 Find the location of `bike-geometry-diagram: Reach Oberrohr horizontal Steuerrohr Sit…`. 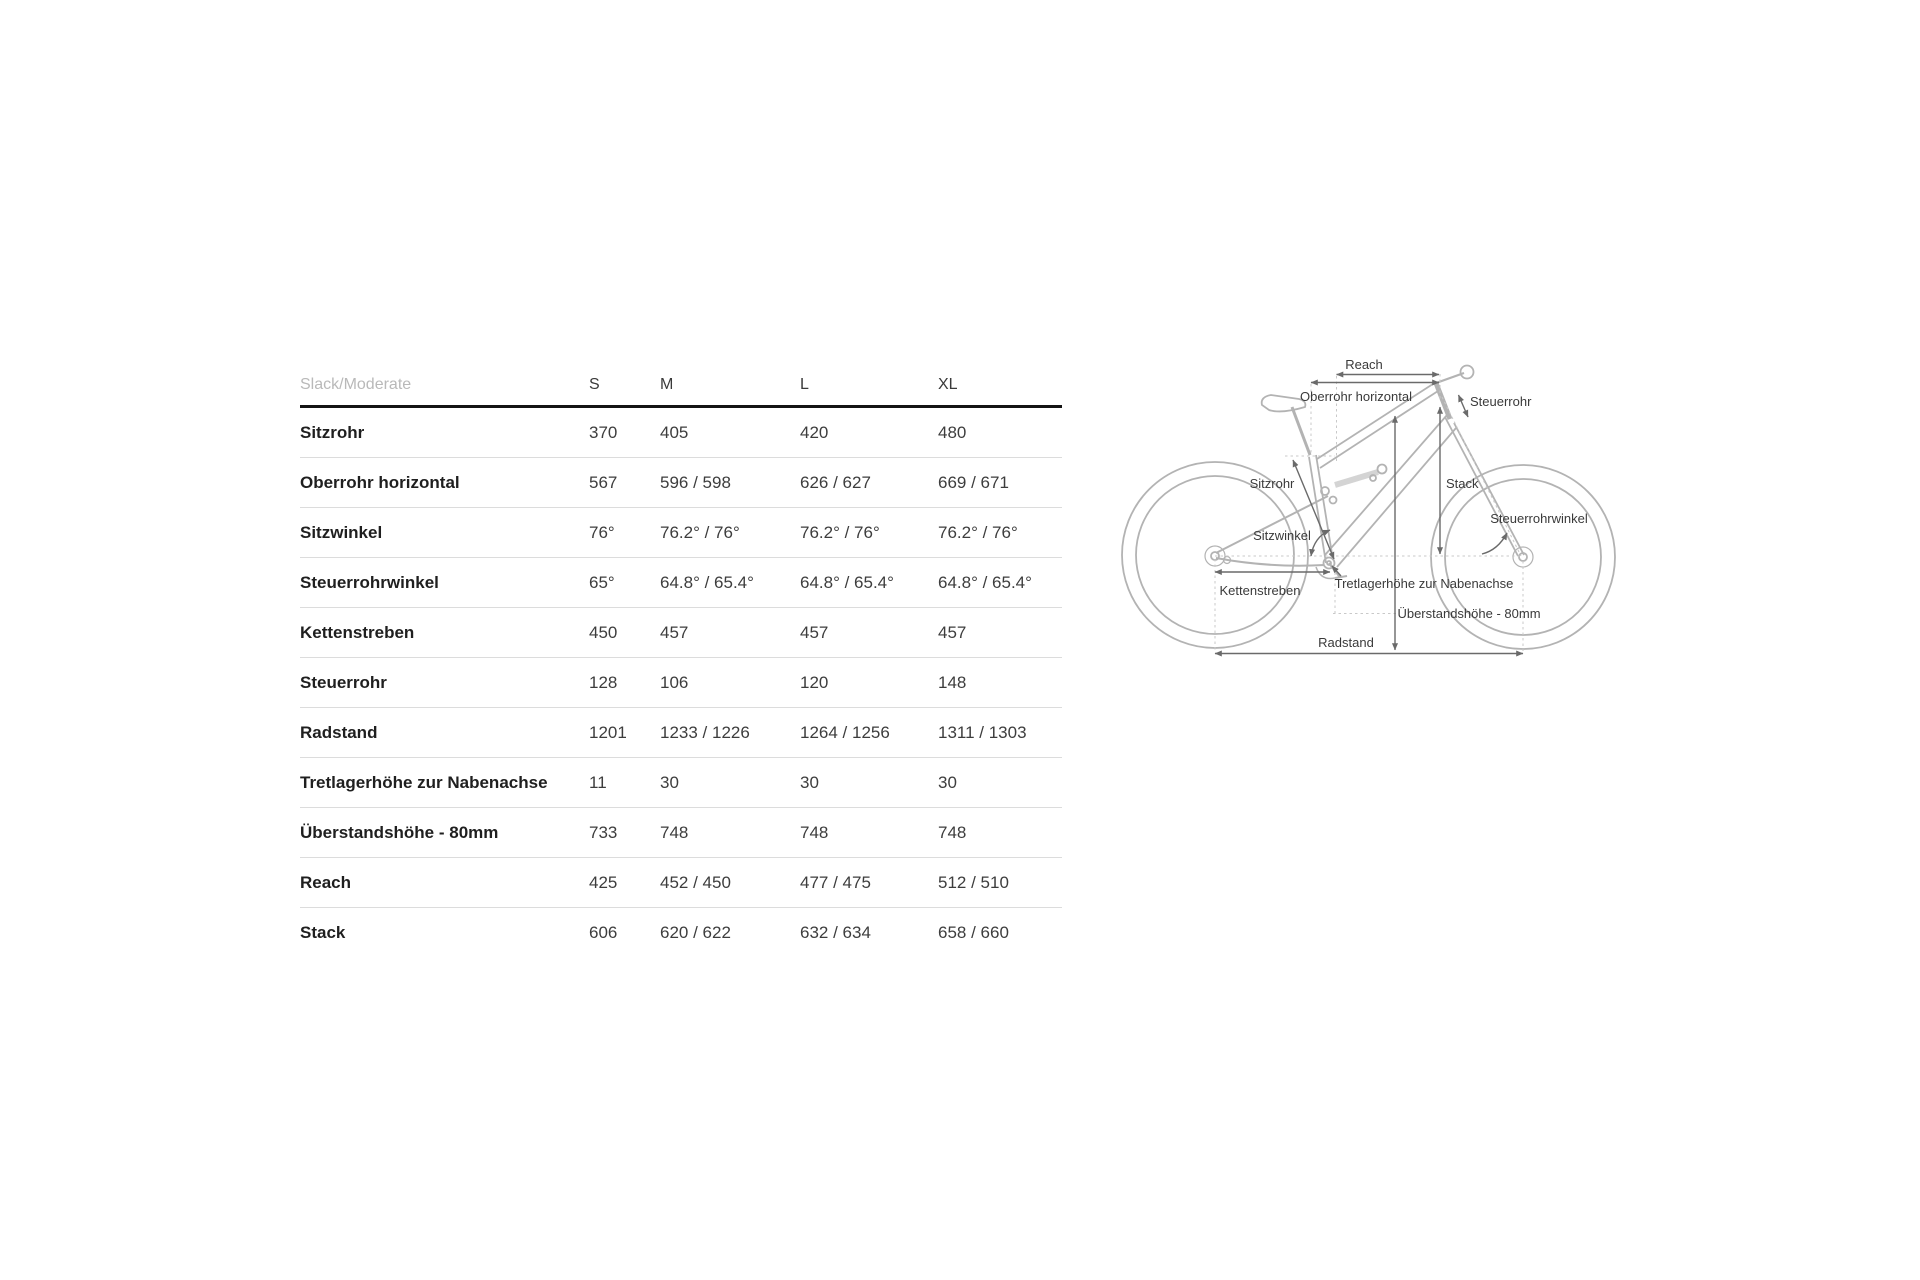

bike-geometry-diagram: Reach Oberrohr horizontal Steuerrohr Sit… is located at coordinates (1368, 507).